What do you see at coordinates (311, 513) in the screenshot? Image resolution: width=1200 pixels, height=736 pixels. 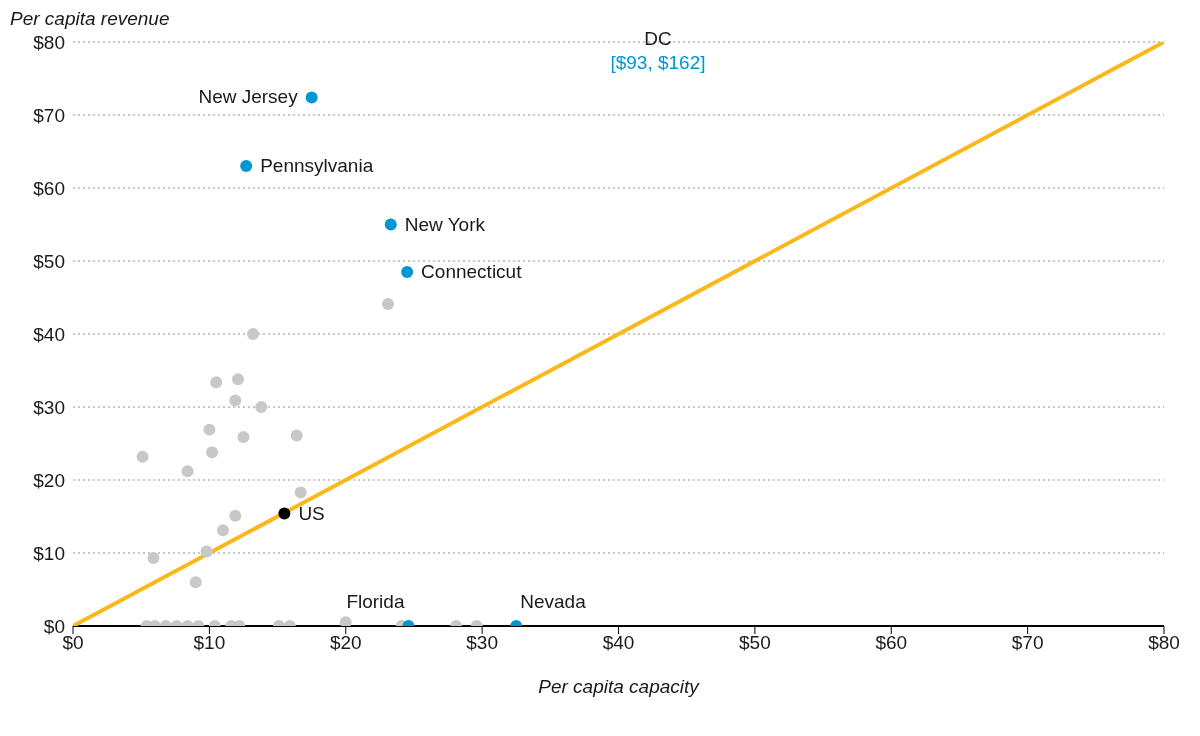 I see `series-label: US` at bounding box center [311, 513].